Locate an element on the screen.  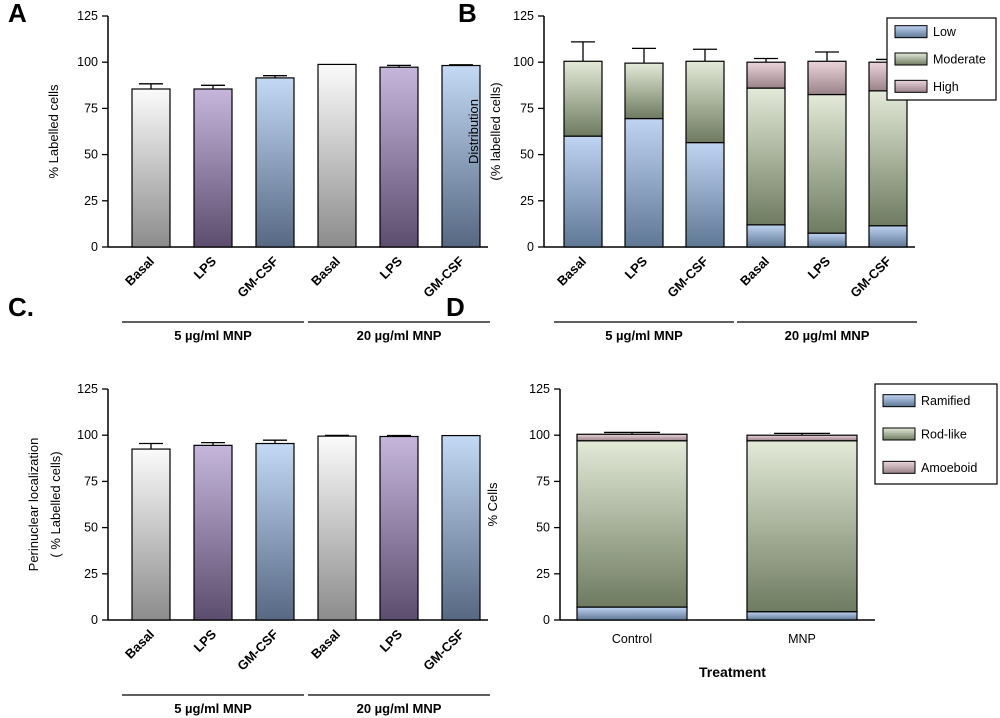
panel-label: D is located at coordinates (455, 307).